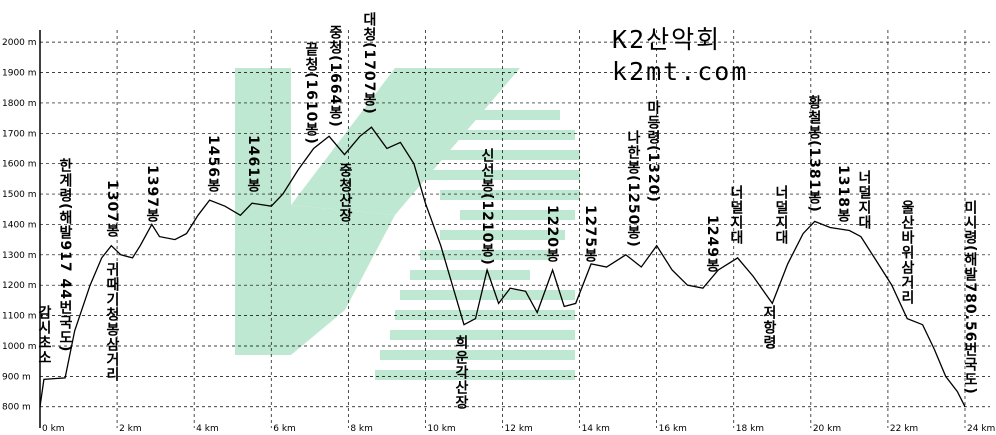 This screenshot has width=996, height=435. I want to click on x-tick-label: 14 km, so click(596, 429).